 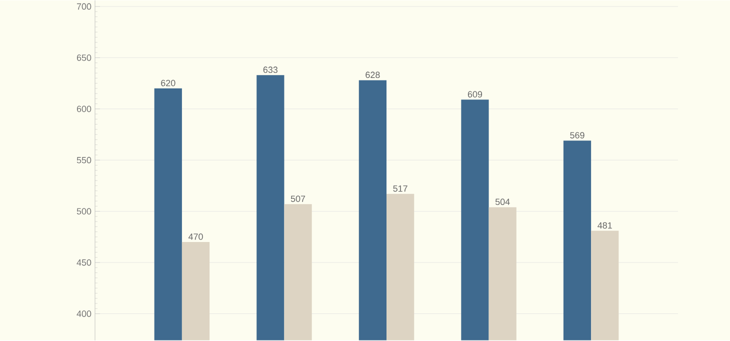 I want to click on data-label: 517, so click(x=400, y=189).